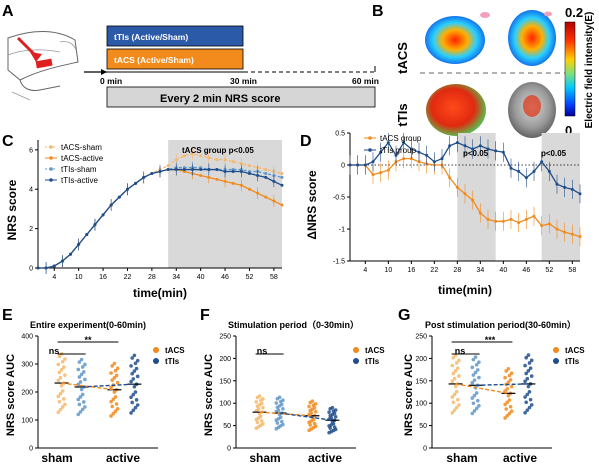  I want to click on y-tick-label: 200, so click(27, 393).